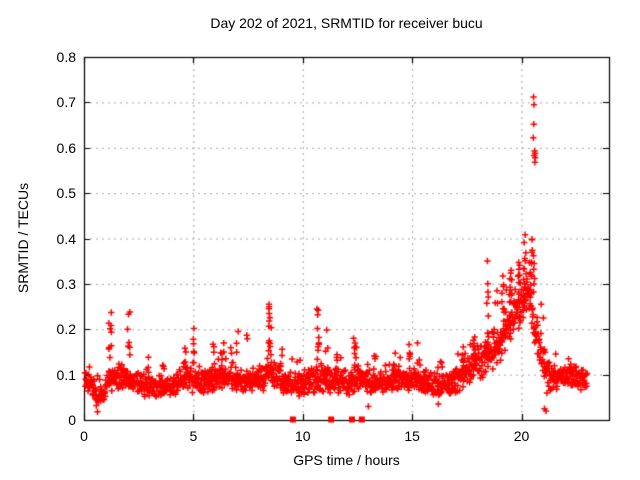  What do you see at coordinates (66, 193) in the screenshot?
I see `y-tick-label: 0.5` at bounding box center [66, 193].